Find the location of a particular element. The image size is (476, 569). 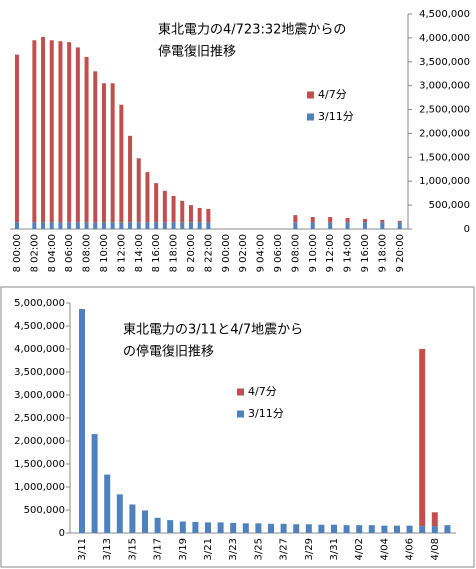

x-tick-label: 8 08:00 is located at coordinates (87, 253).